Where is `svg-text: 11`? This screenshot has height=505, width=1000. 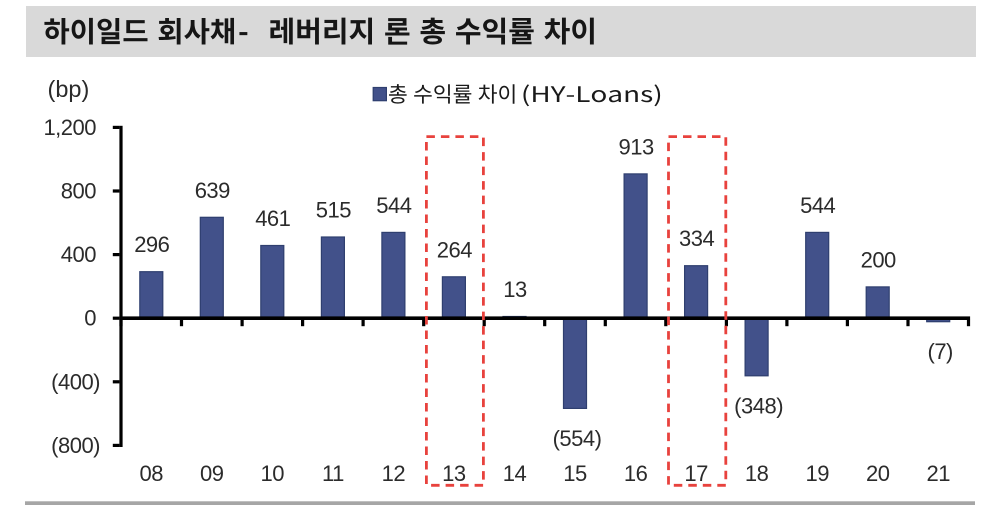 svg-text: 11 is located at coordinates (333, 473).